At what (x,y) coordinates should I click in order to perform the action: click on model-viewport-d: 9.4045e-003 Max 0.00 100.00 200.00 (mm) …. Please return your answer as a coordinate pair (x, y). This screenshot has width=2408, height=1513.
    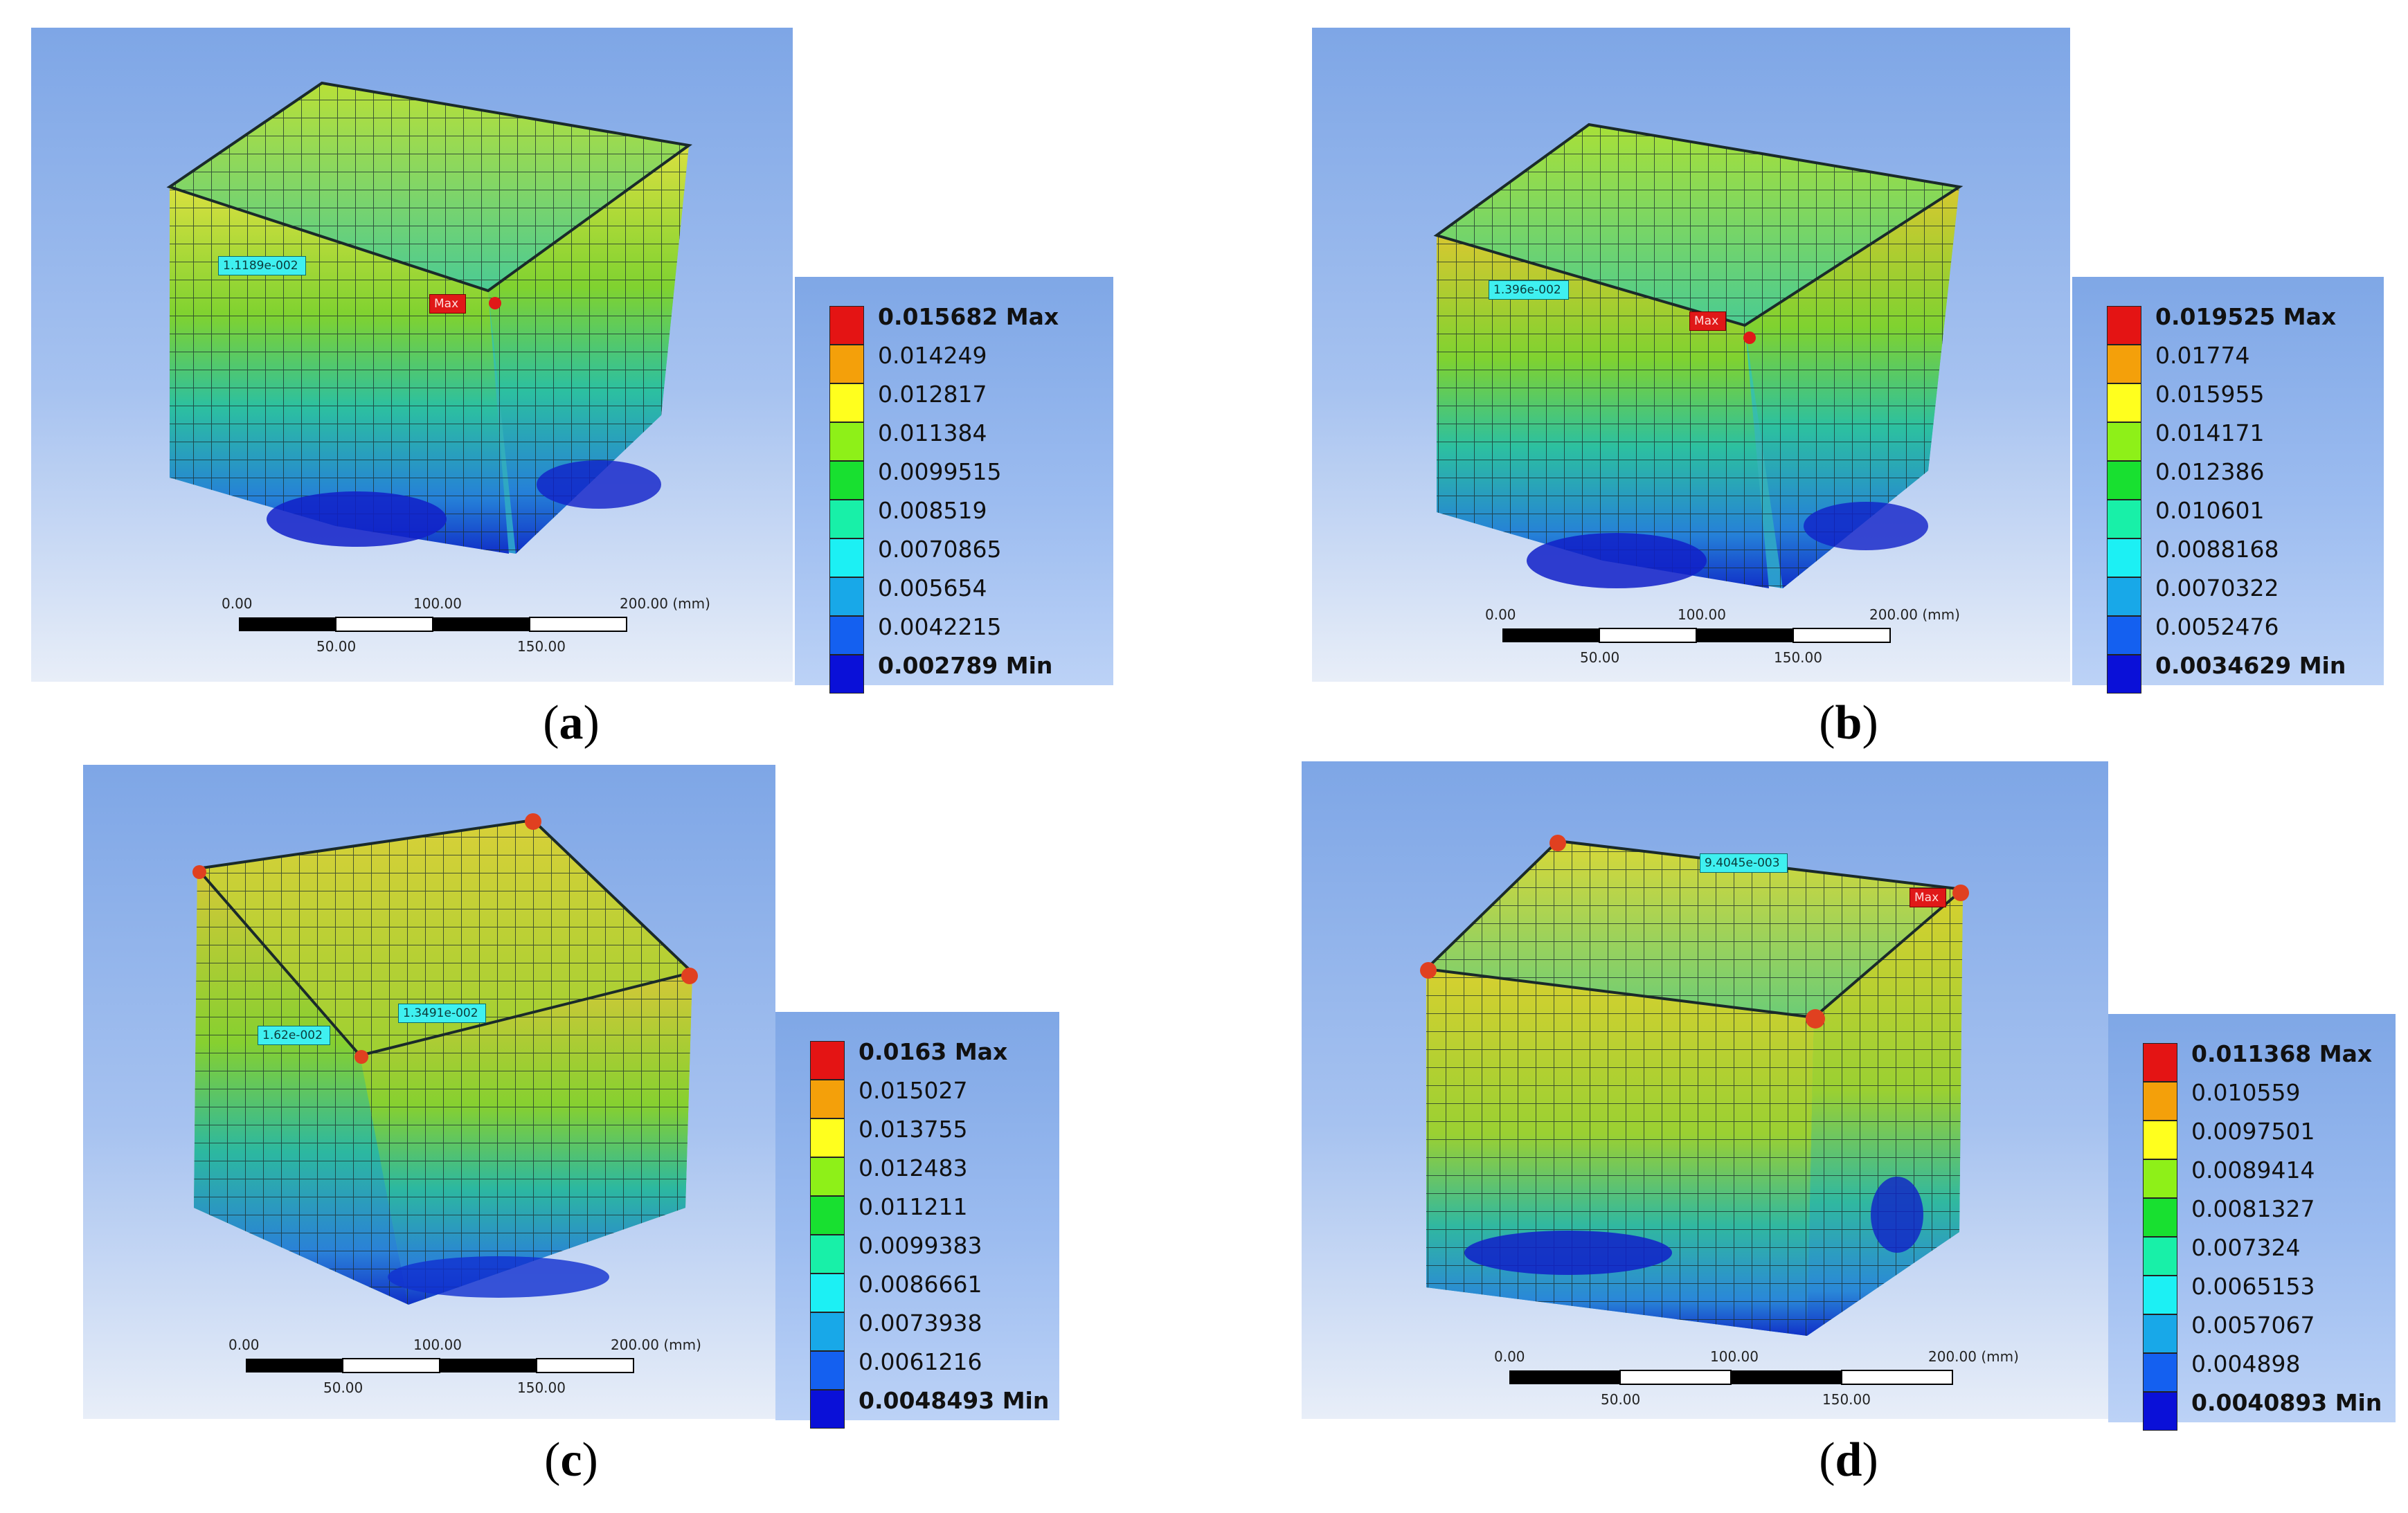
    Looking at the image, I should click on (1705, 1090).